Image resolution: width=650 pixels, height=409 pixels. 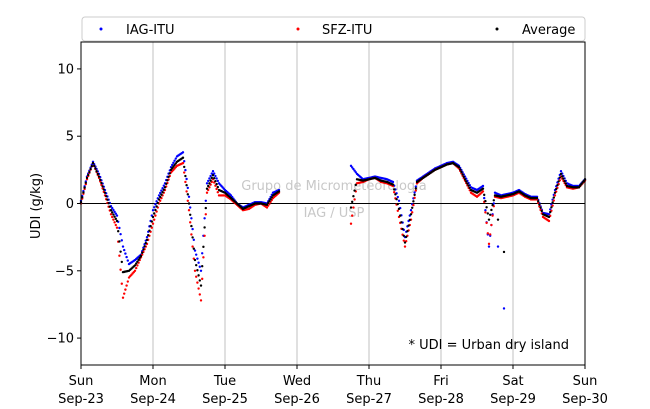 I want to click on series-average-outliers, so click(x=501, y=236).